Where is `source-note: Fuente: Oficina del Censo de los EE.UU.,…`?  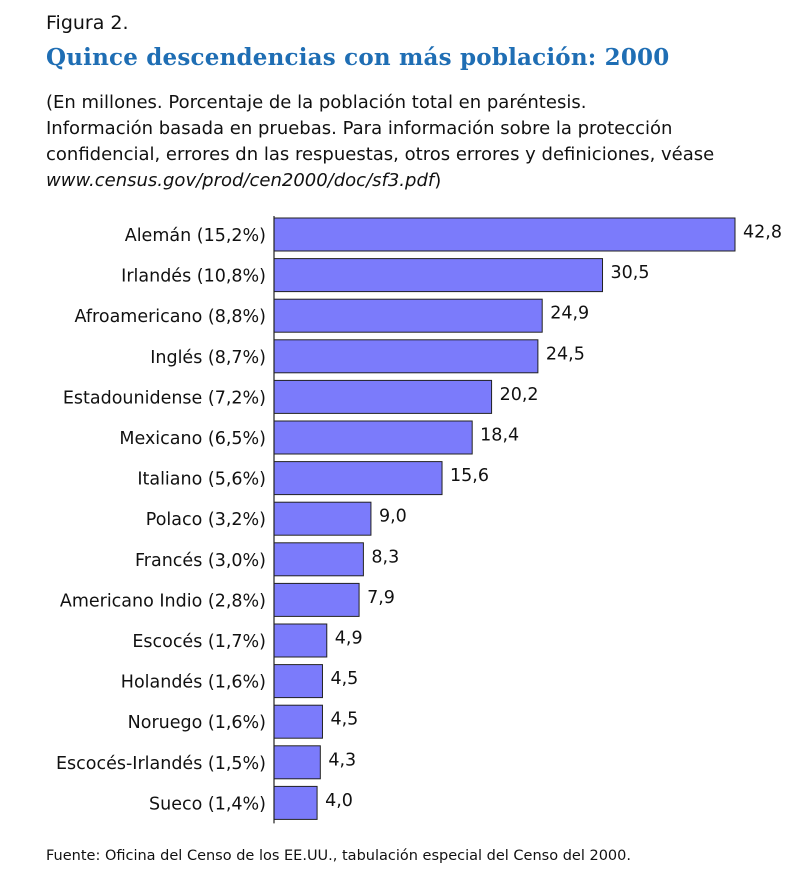 source-note: Fuente: Oficina del Censo de los EE.UU.,… is located at coordinates (338, 856).